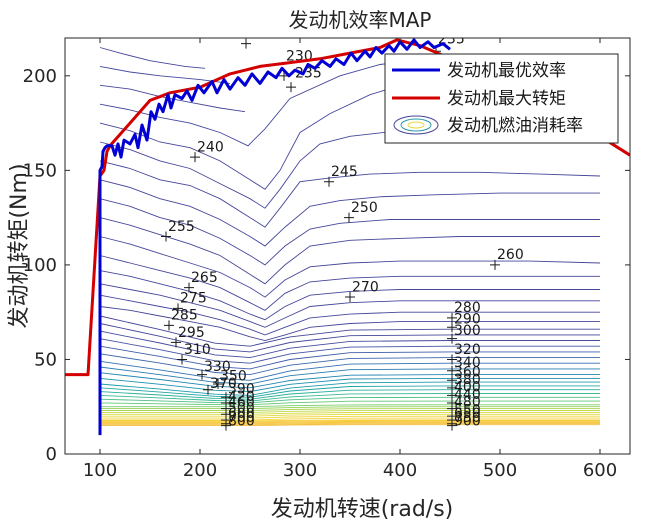  I want to click on contour-label-23: 370, so click(223, 384).